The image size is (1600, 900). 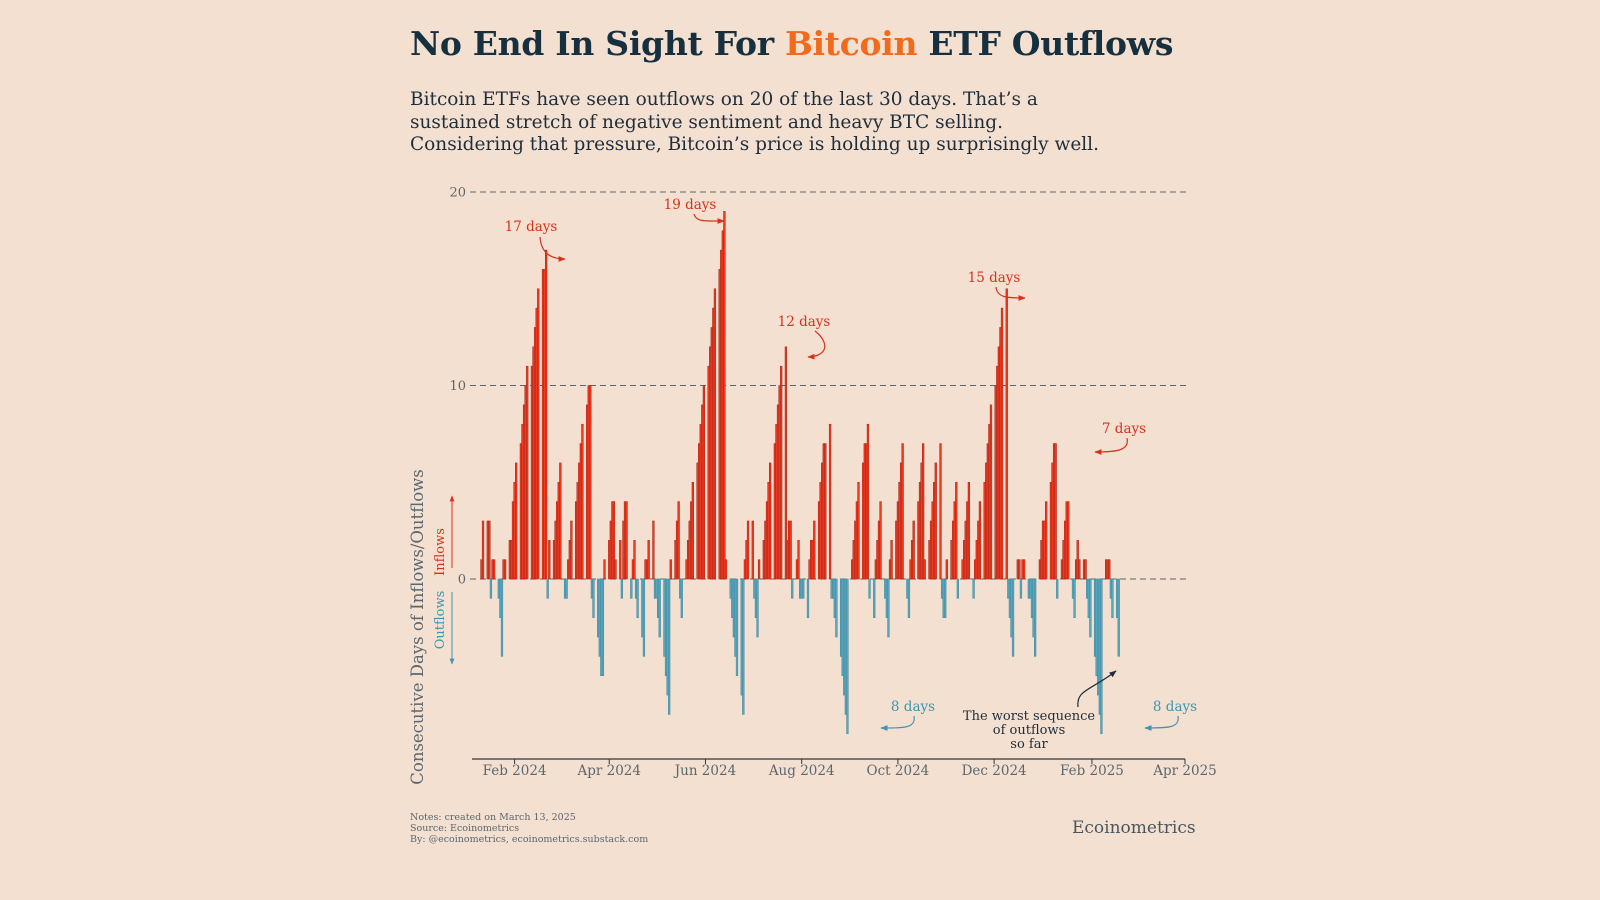 I want to click on chart-title: No End In Sight For Bitcoin ETF Outflows, so click(x=791, y=43).